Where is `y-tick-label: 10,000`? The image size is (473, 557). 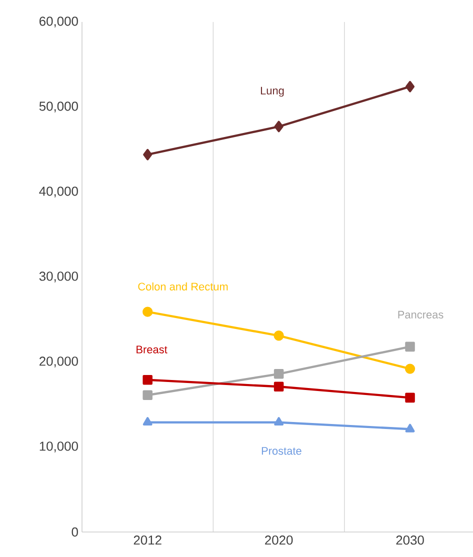 y-tick-label: 10,000 is located at coordinates (59, 447).